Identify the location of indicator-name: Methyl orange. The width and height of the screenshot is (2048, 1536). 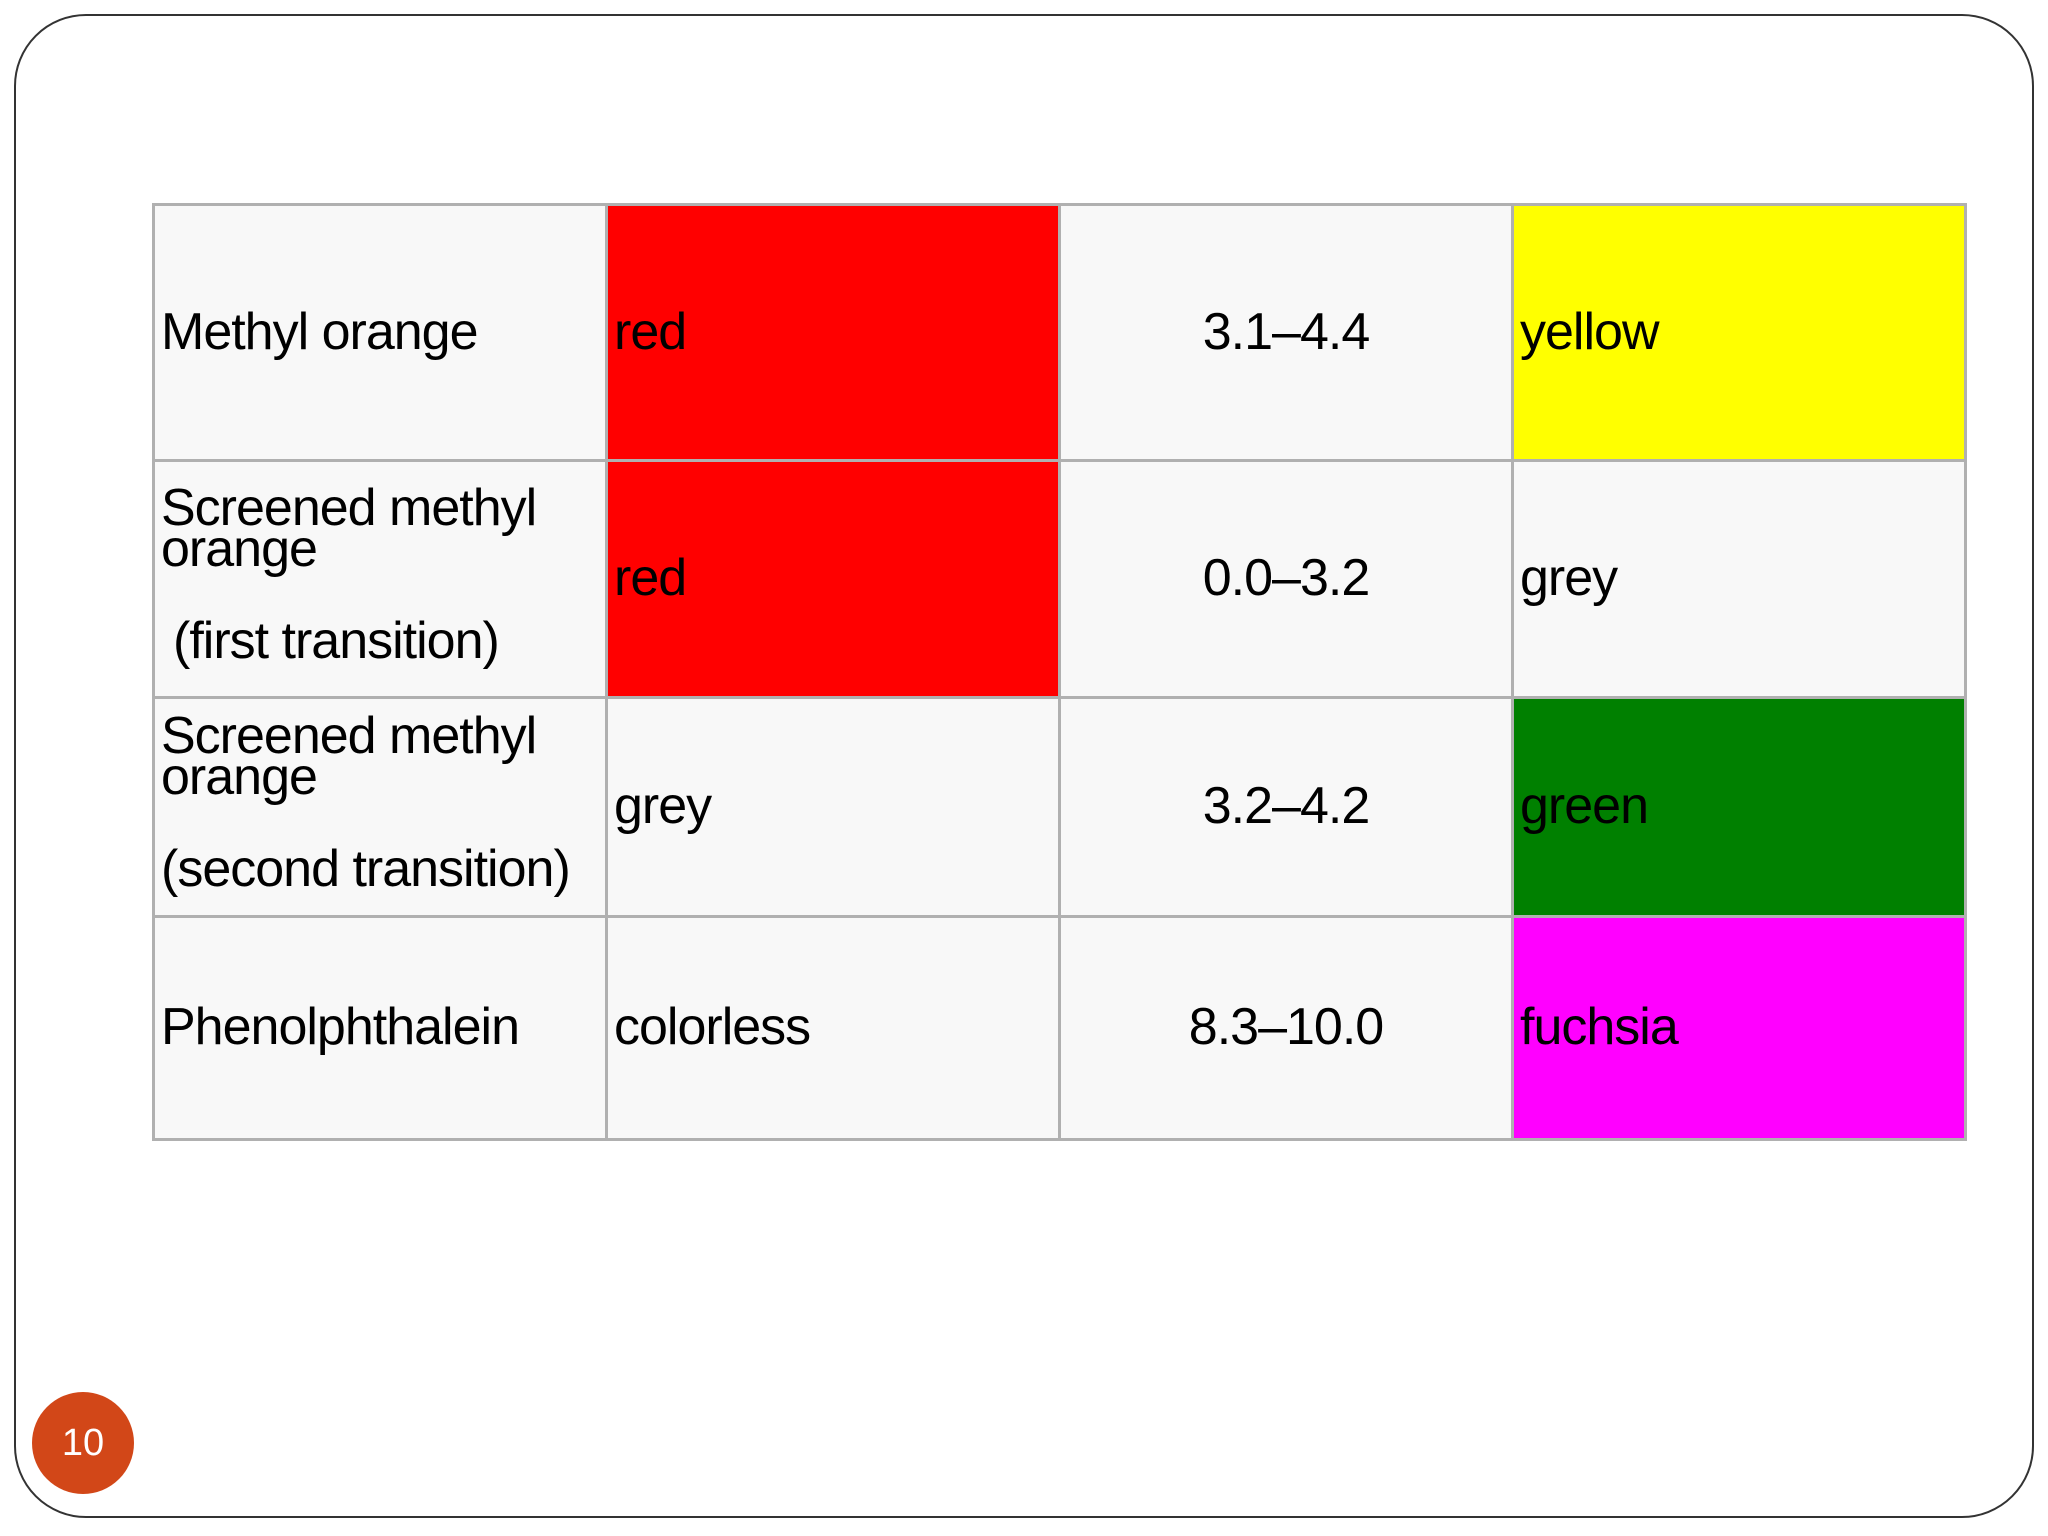
(320, 331).